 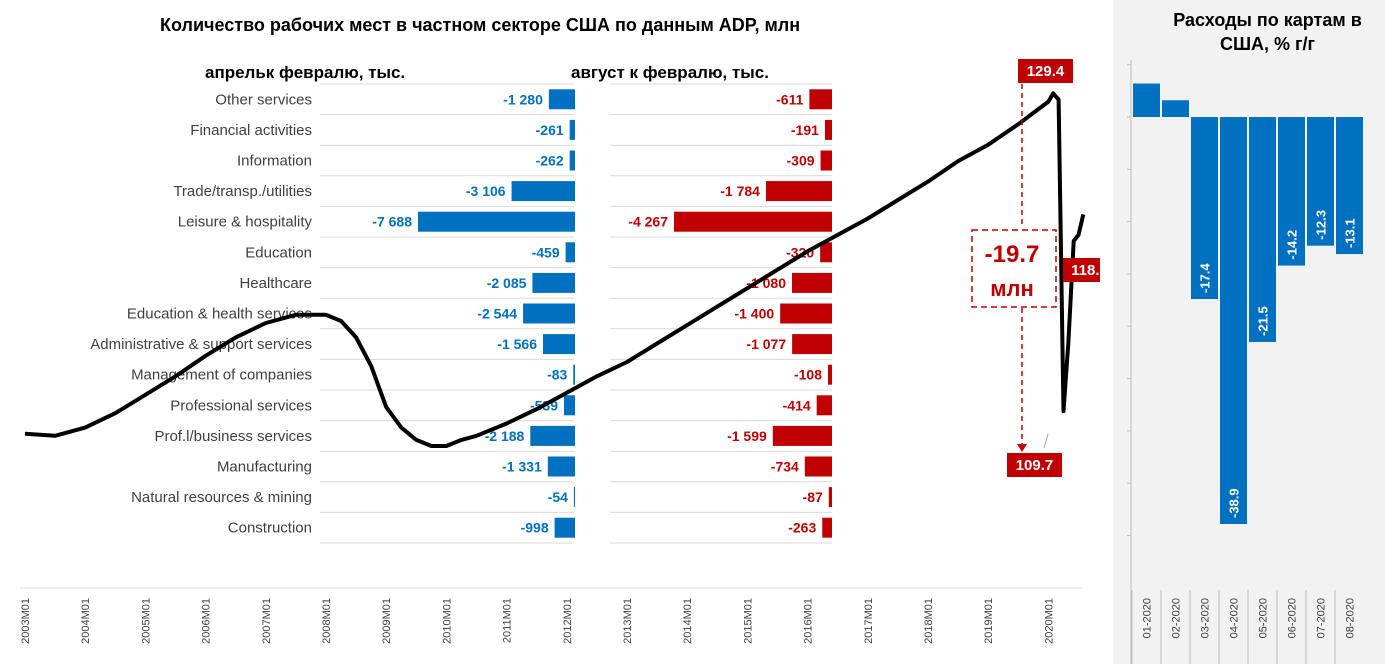 What do you see at coordinates (207, 621) in the screenshot?
I see `x-tick-label: 2006M01` at bounding box center [207, 621].